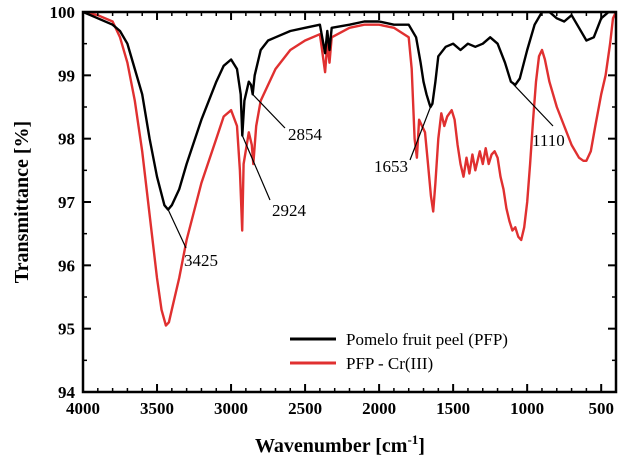 The width and height of the screenshot is (618, 464). Describe the element at coordinates (399, 351) in the screenshot. I see `legend: Pomelo fruit peel (PFP) PFP - Cr(III)` at that location.